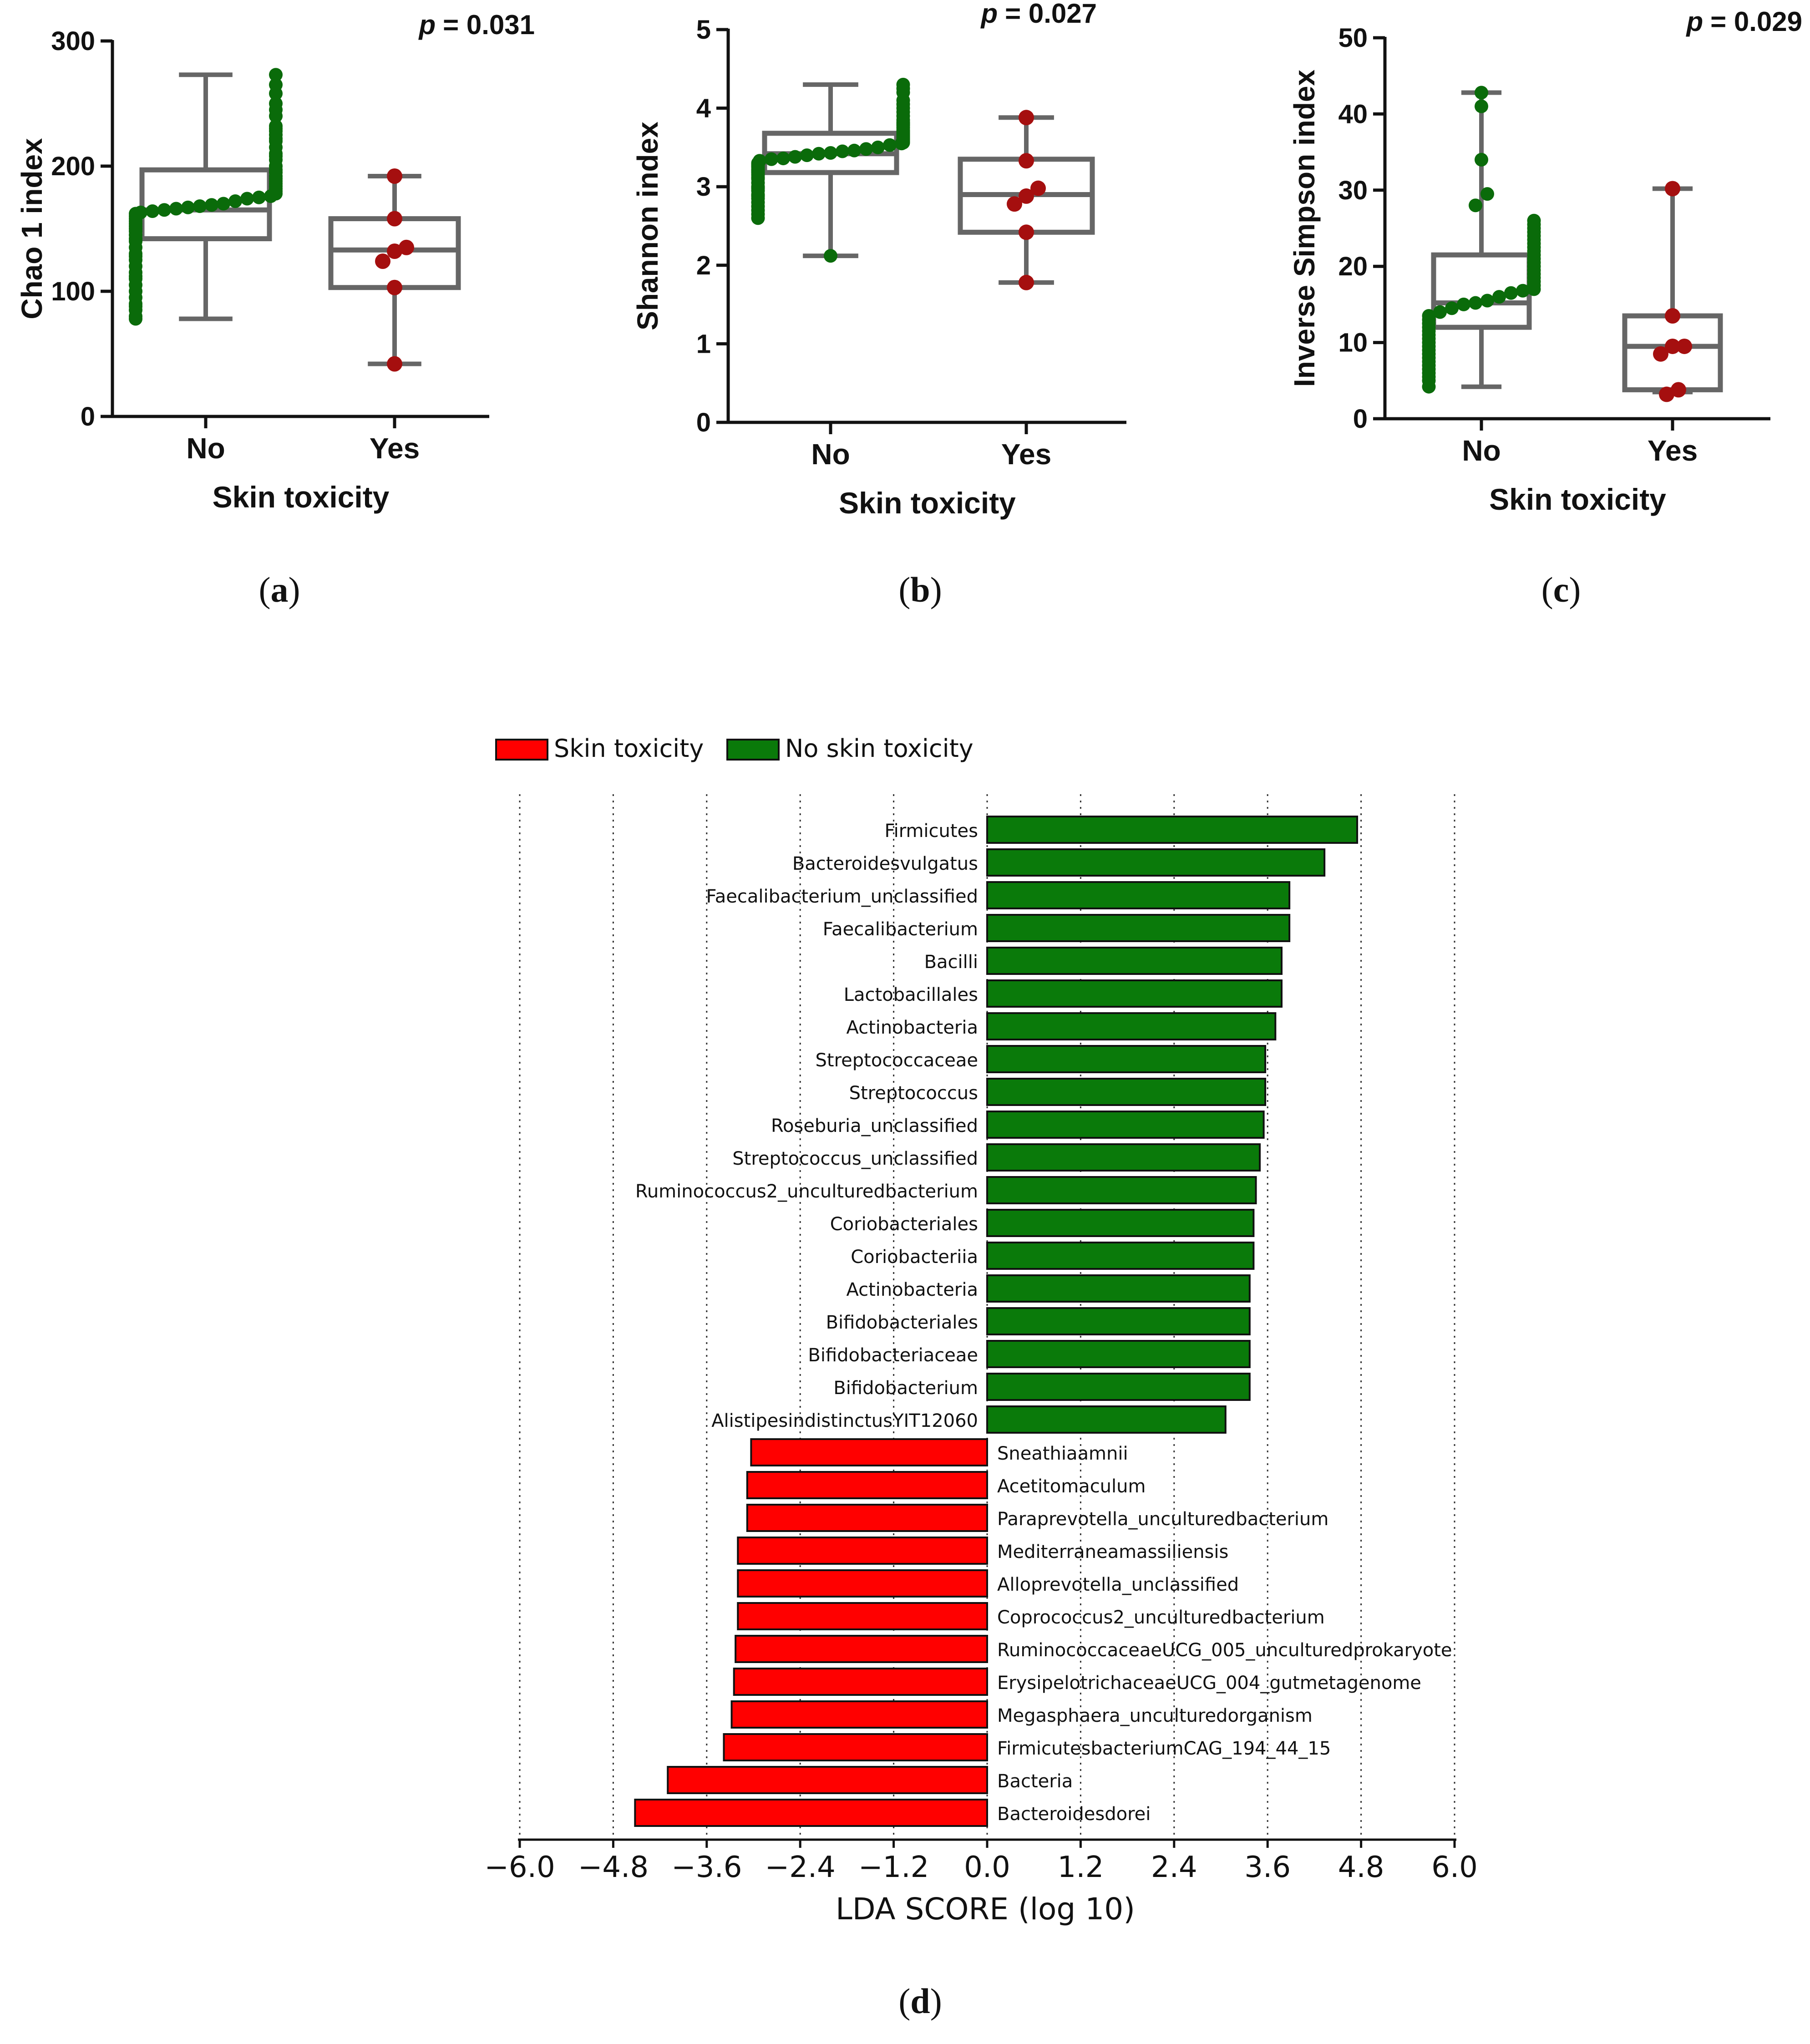 The width and height of the screenshot is (1810, 2044). I want to click on iqr-box, so click(205, 204).